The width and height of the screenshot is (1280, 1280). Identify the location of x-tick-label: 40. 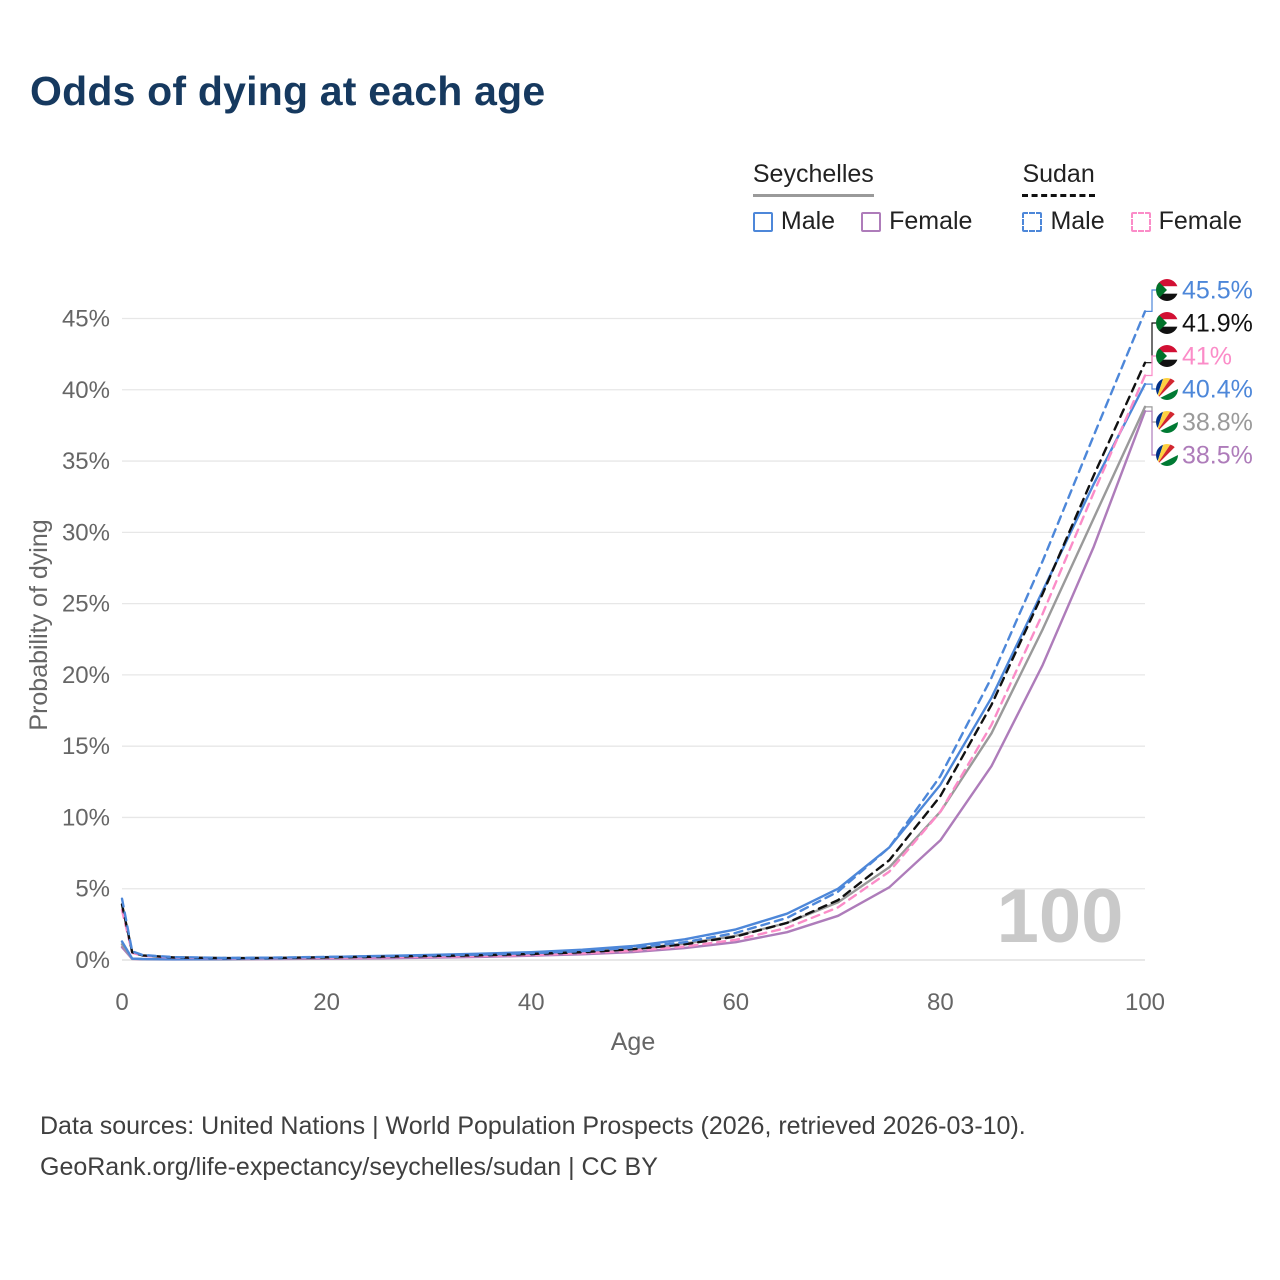
(531, 1002).